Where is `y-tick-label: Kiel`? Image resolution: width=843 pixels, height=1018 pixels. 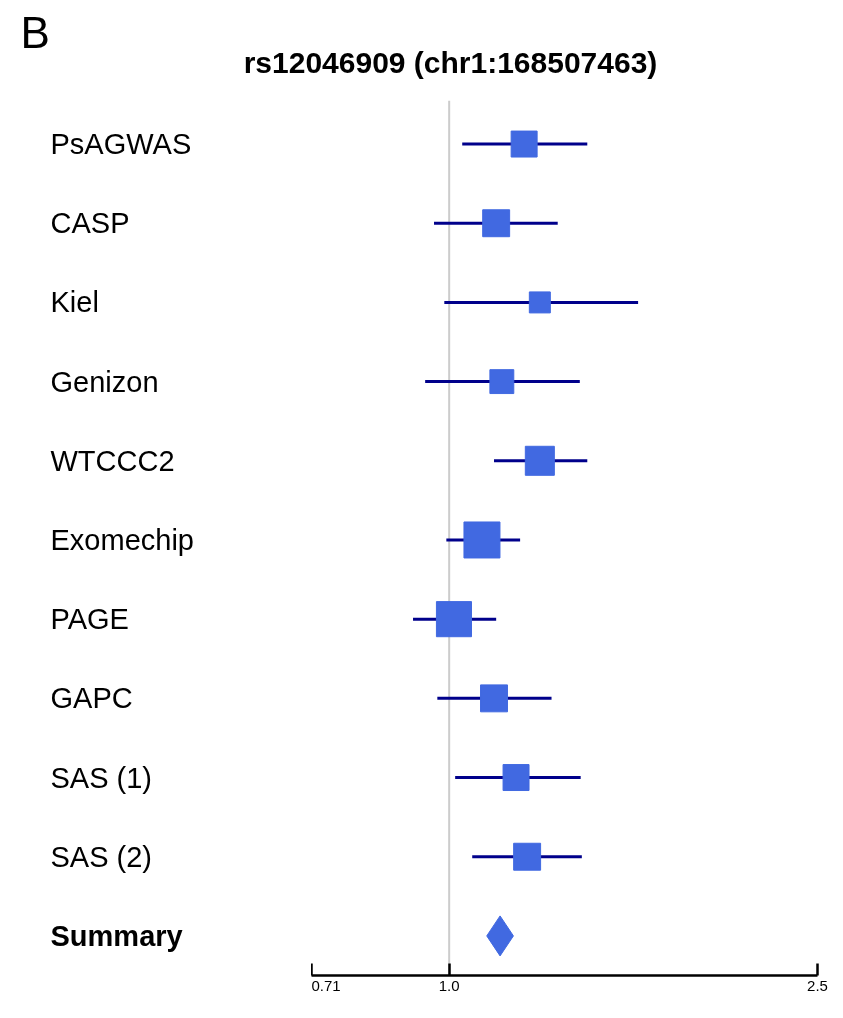
y-tick-label: Kiel is located at coordinates (74, 302).